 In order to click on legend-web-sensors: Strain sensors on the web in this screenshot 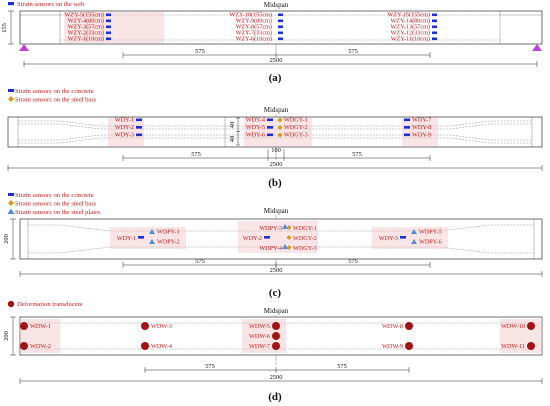, I will do `click(51, 4)`.